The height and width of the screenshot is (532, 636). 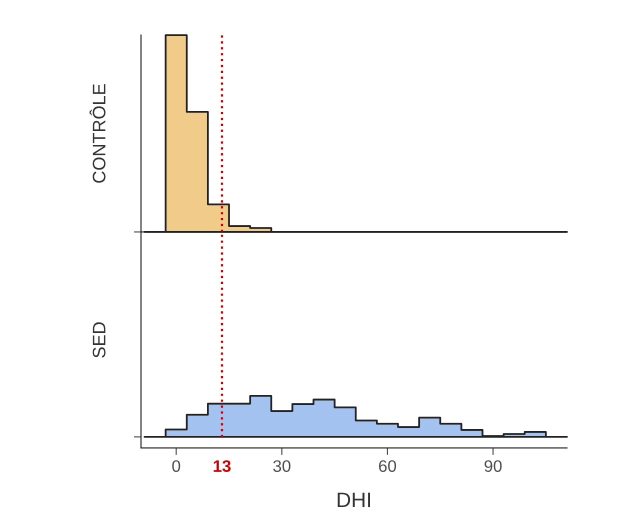 I want to click on x-tick-label: 60, so click(x=387, y=466).